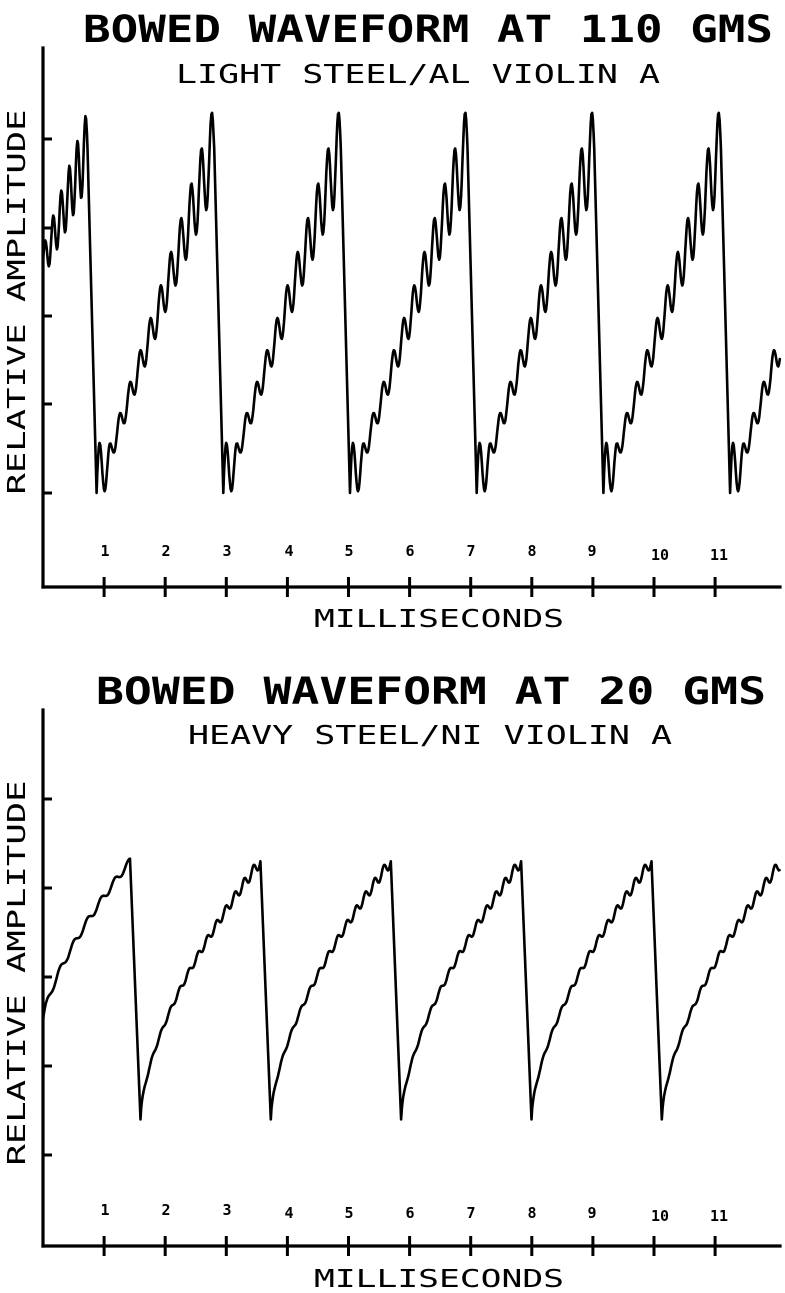 The height and width of the screenshot is (1293, 785). I want to click on chart-subtitle: HEAVY STEEL/NI VIOLIN A, so click(430, 736).